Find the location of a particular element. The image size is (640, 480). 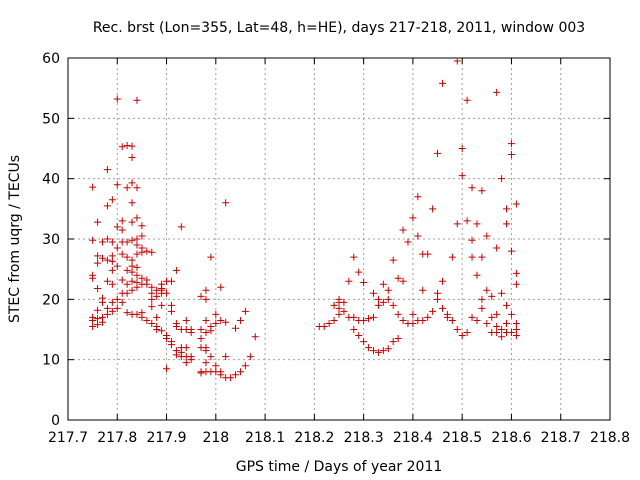

x-tick-label: 217.8 is located at coordinates (117, 438).